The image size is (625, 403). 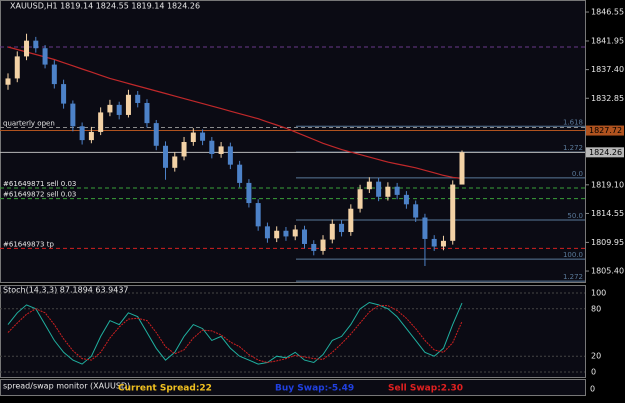 What do you see at coordinates (607, 184) in the screenshot?
I see `y-tick-label: 1819.10` at bounding box center [607, 184].